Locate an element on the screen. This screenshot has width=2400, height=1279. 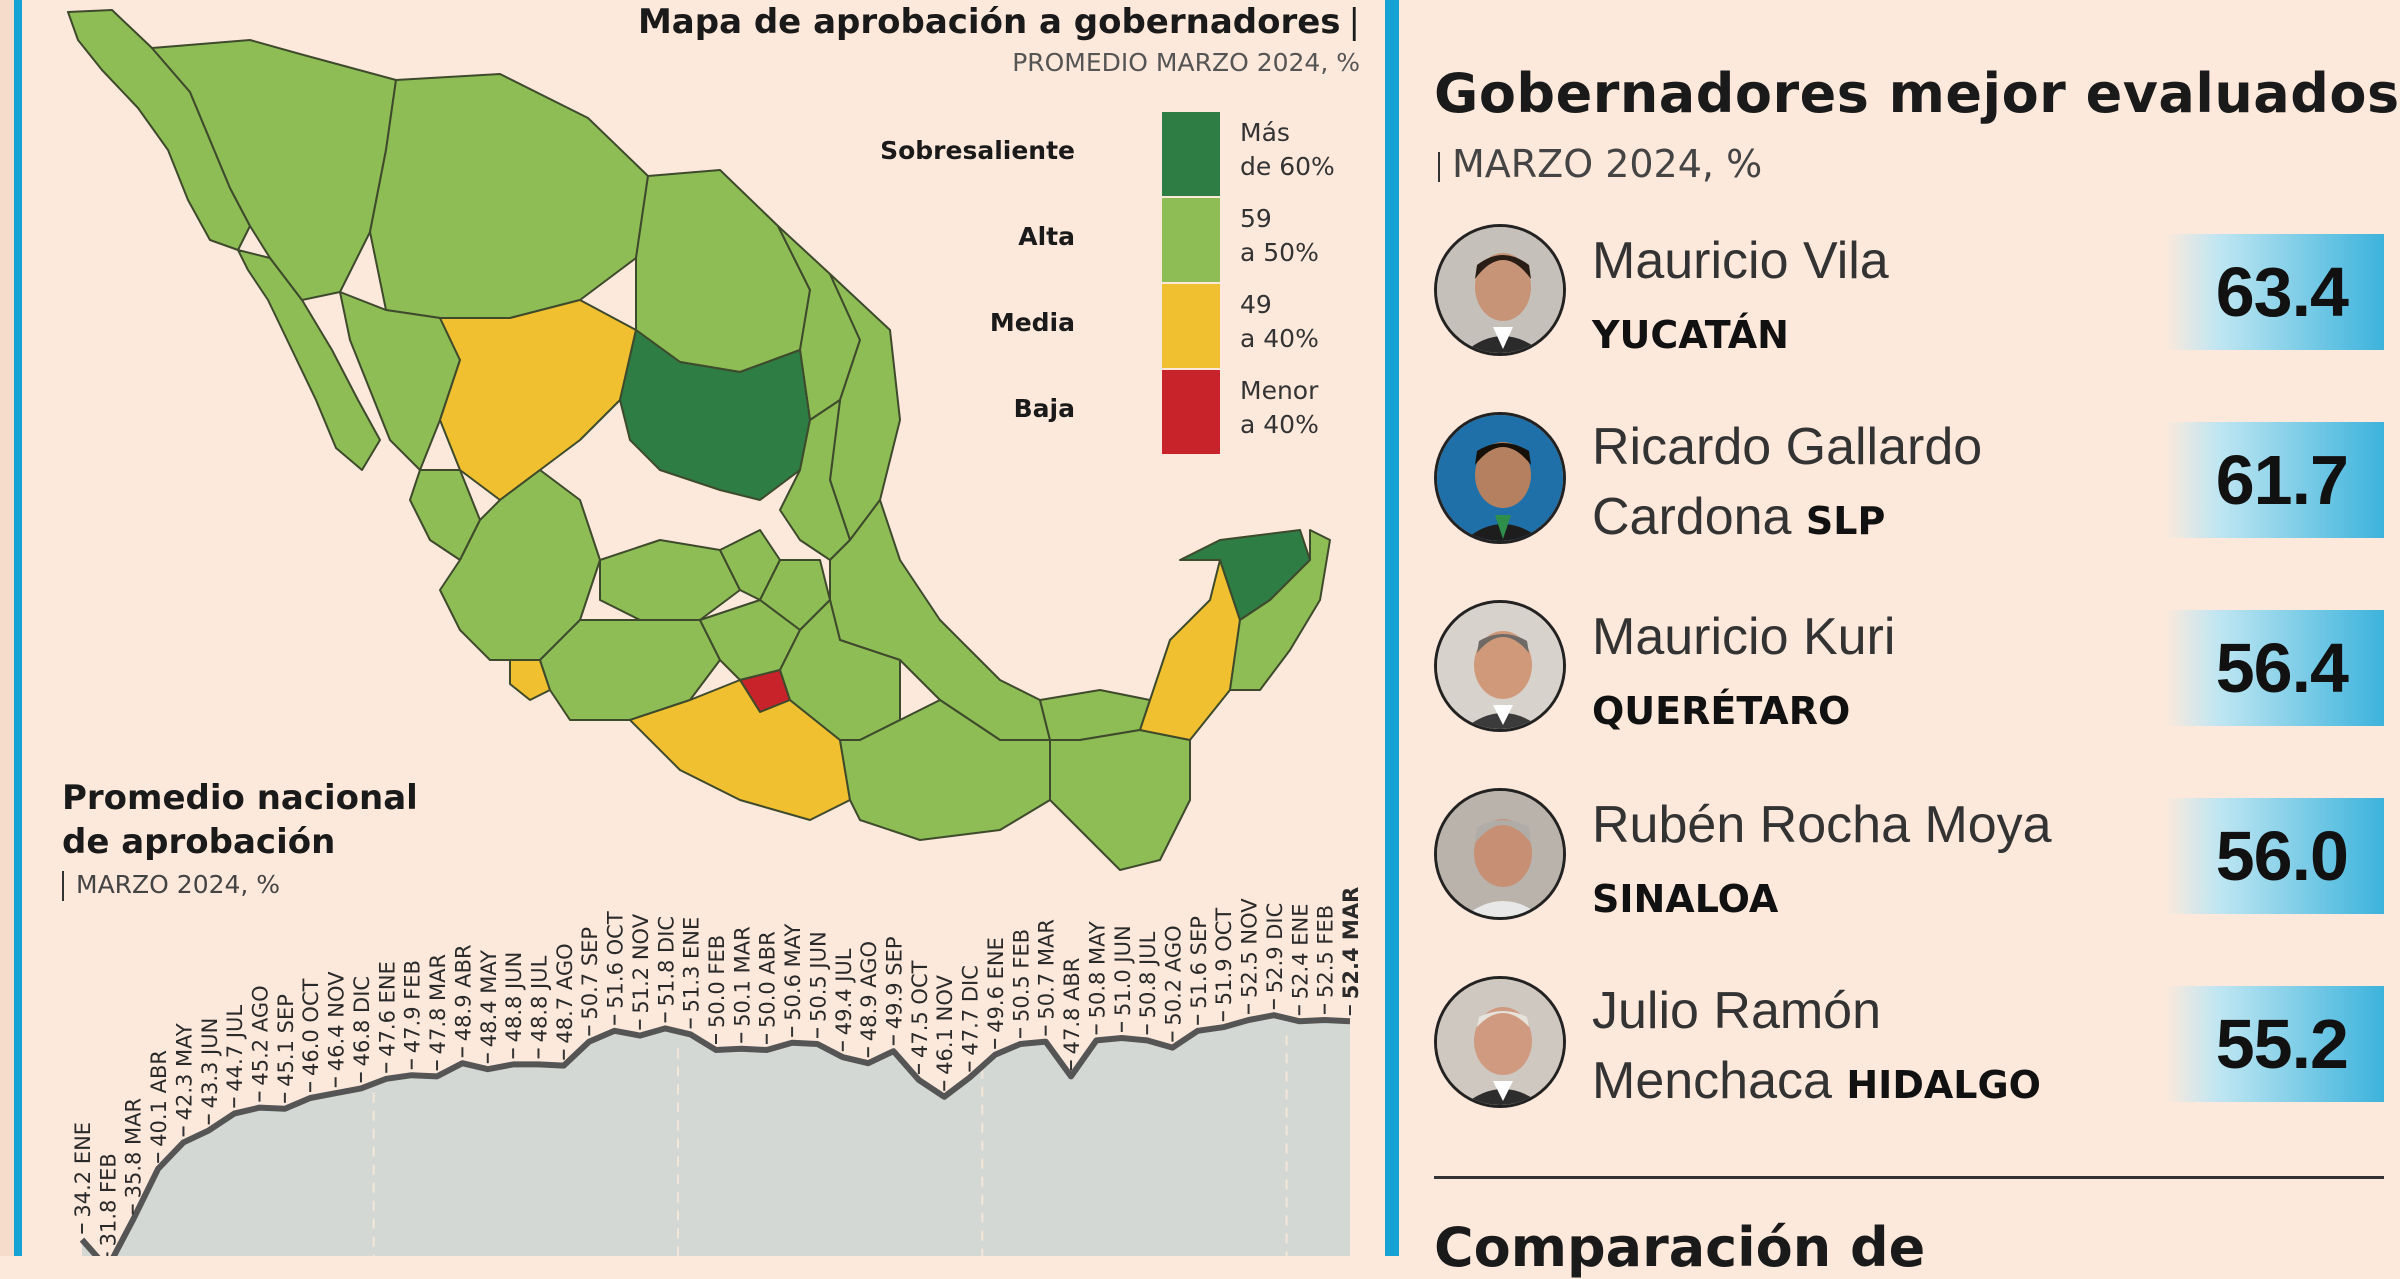
series-line is located at coordinates (715, 1134).